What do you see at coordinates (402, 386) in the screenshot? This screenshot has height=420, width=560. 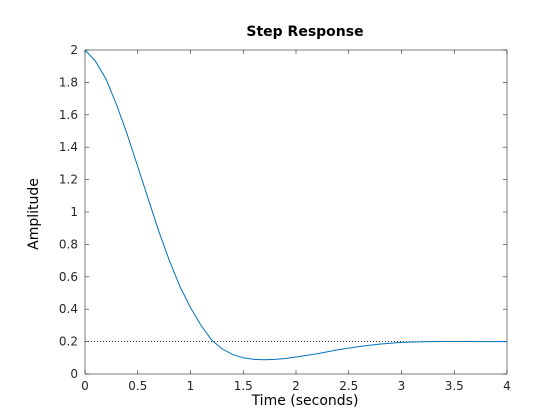 I see `x-tick-label: 3` at bounding box center [402, 386].